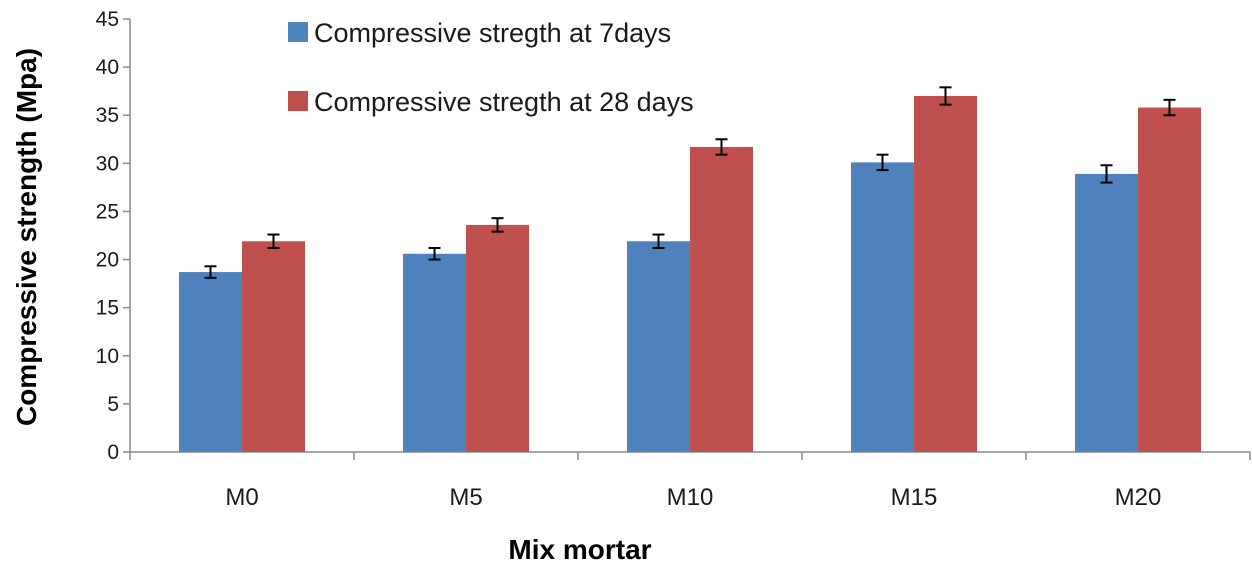 This screenshot has width=1252, height=568. I want to click on legend-label-28days: Compressive stregth at 28 days, so click(504, 102).